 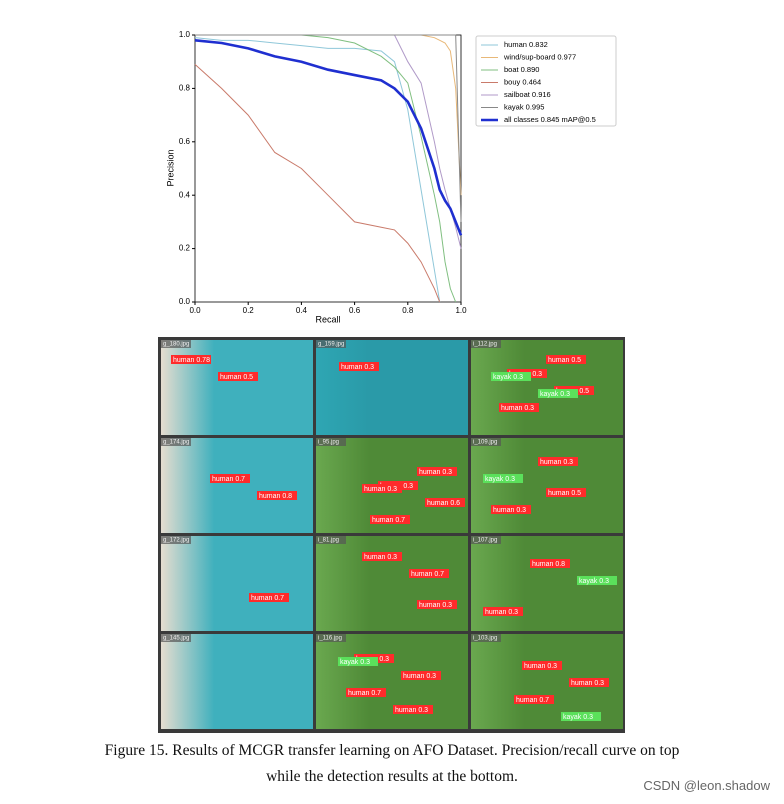 I want to click on filename: i_95.jpg, so click(x=328, y=443).